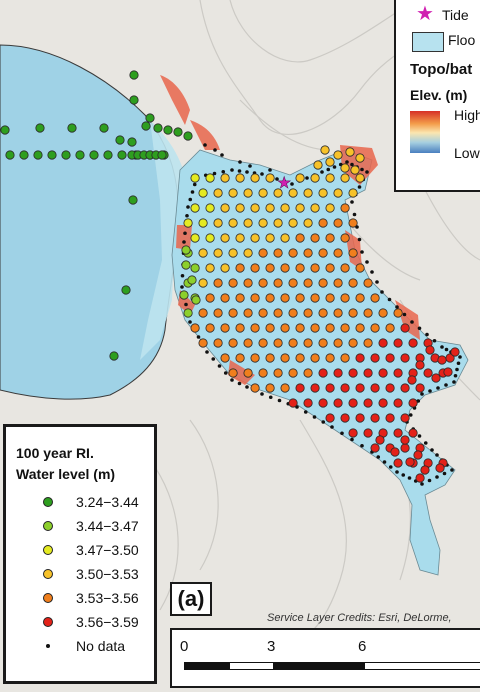 The height and width of the screenshot is (692, 480). I want to click on legend-nodata-label: No data, so click(101, 646).